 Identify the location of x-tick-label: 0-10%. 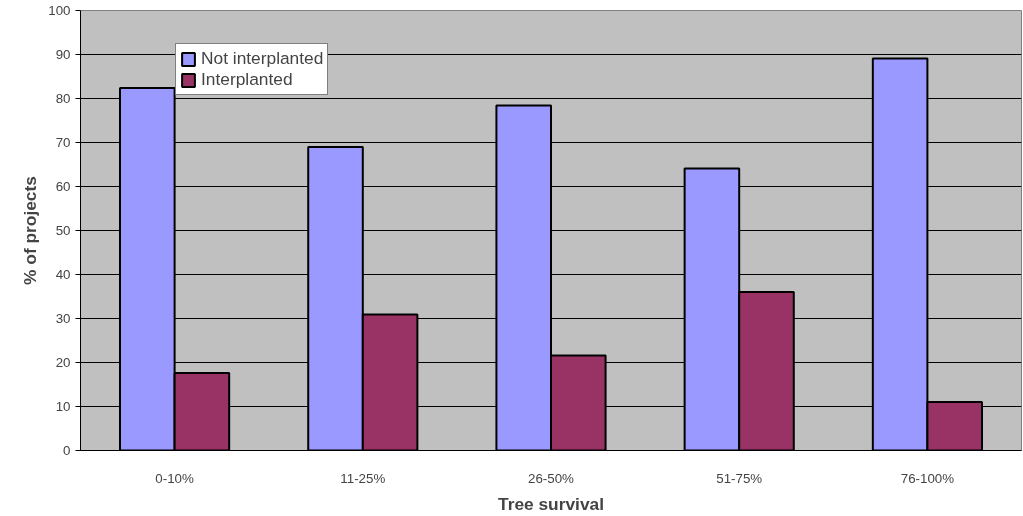
(175, 478).